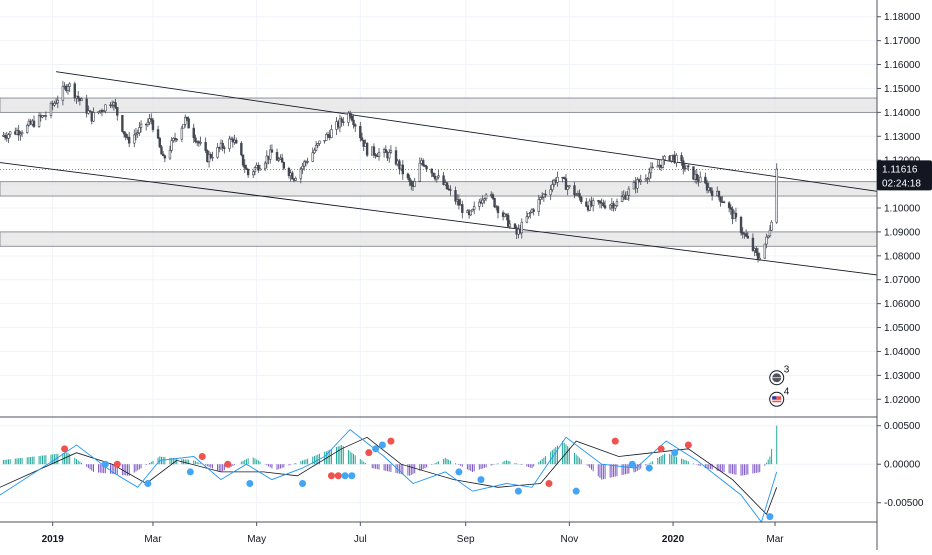 This screenshot has height=555, width=932. What do you see at coordinates (779, 375) in the screenshot?
I see `globe-event-badge: 3` at bounding box center [779, 375].